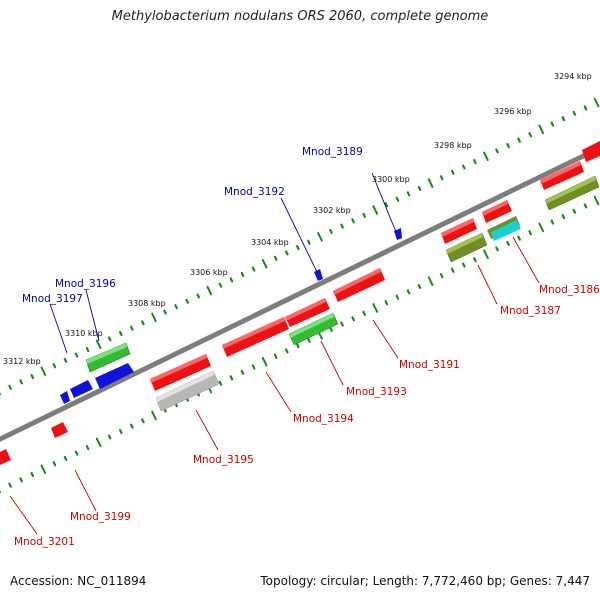  I want to click on label-mnod-3191: Mnod_3191, so click(429, 365).